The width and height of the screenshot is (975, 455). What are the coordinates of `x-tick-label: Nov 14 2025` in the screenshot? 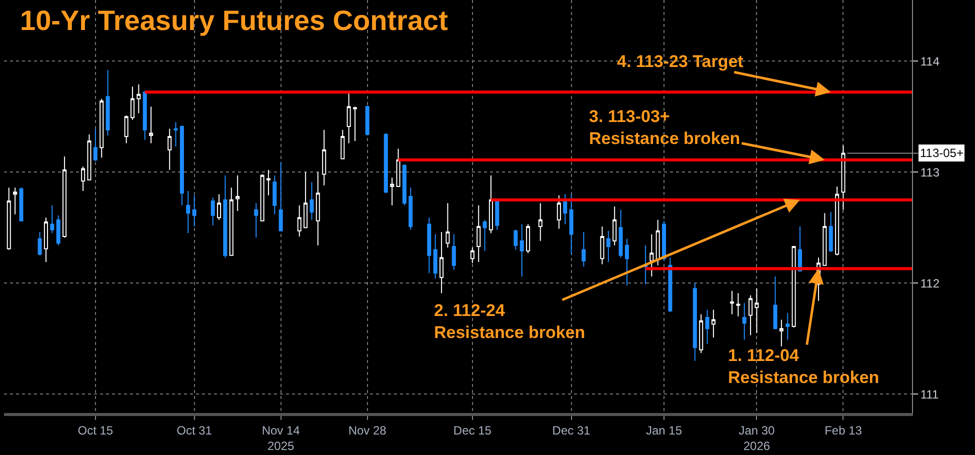 It's located at (281, 438).